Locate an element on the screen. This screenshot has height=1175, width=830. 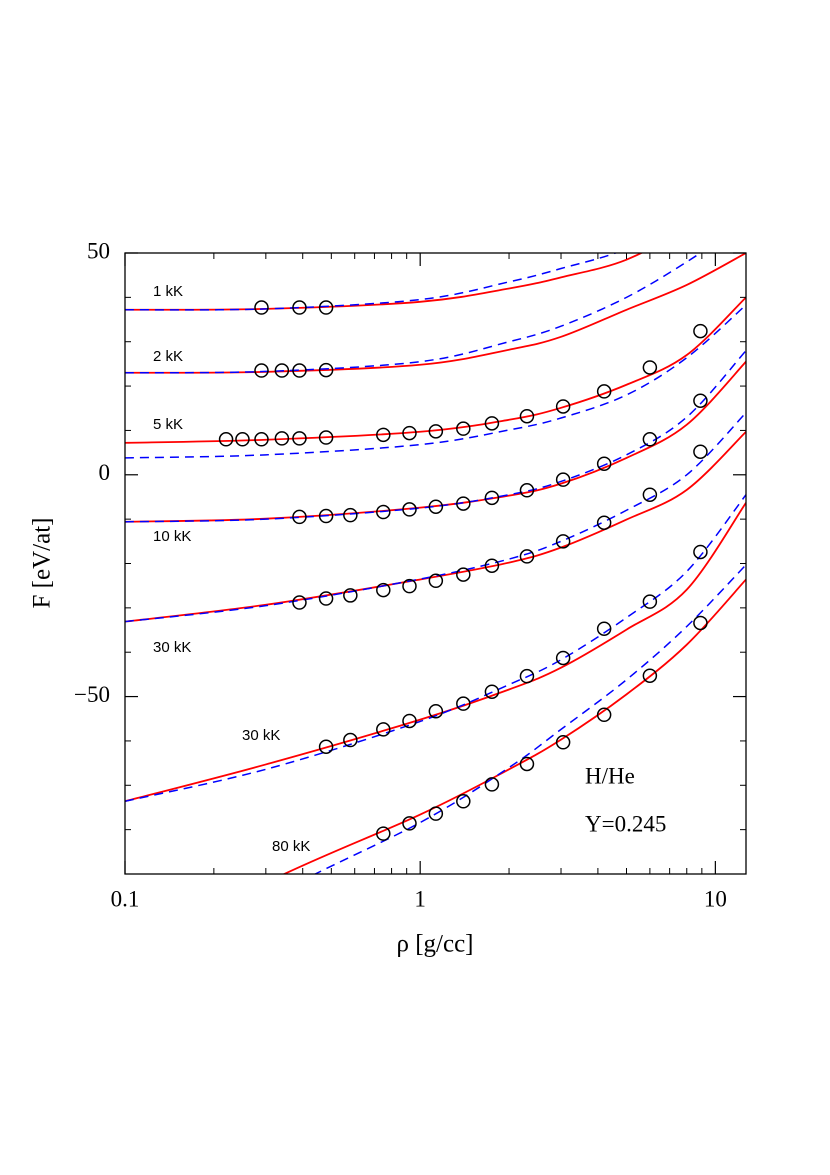
y-axis-label: F [eV/at] is located at coordinates (42, 563).